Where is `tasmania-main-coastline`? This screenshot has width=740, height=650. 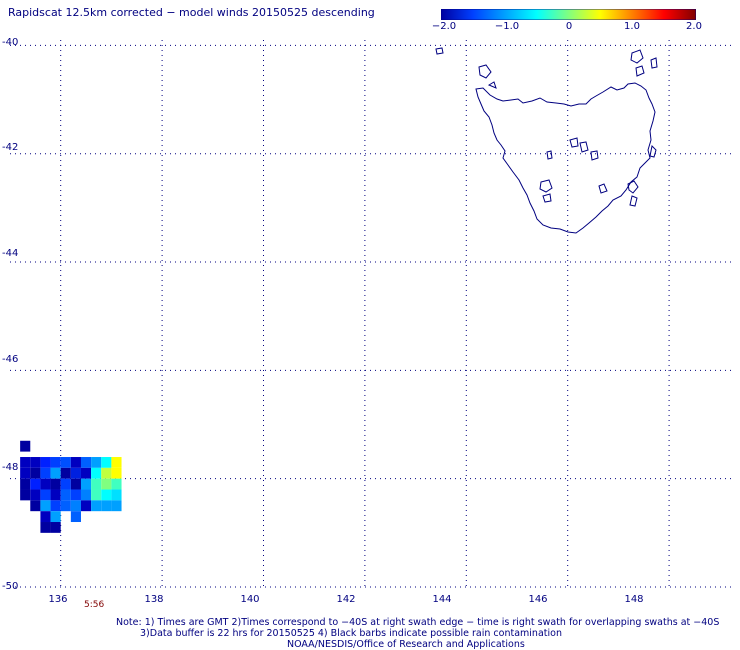 tasmania-main-coastline is located at coordinates (565, 158).